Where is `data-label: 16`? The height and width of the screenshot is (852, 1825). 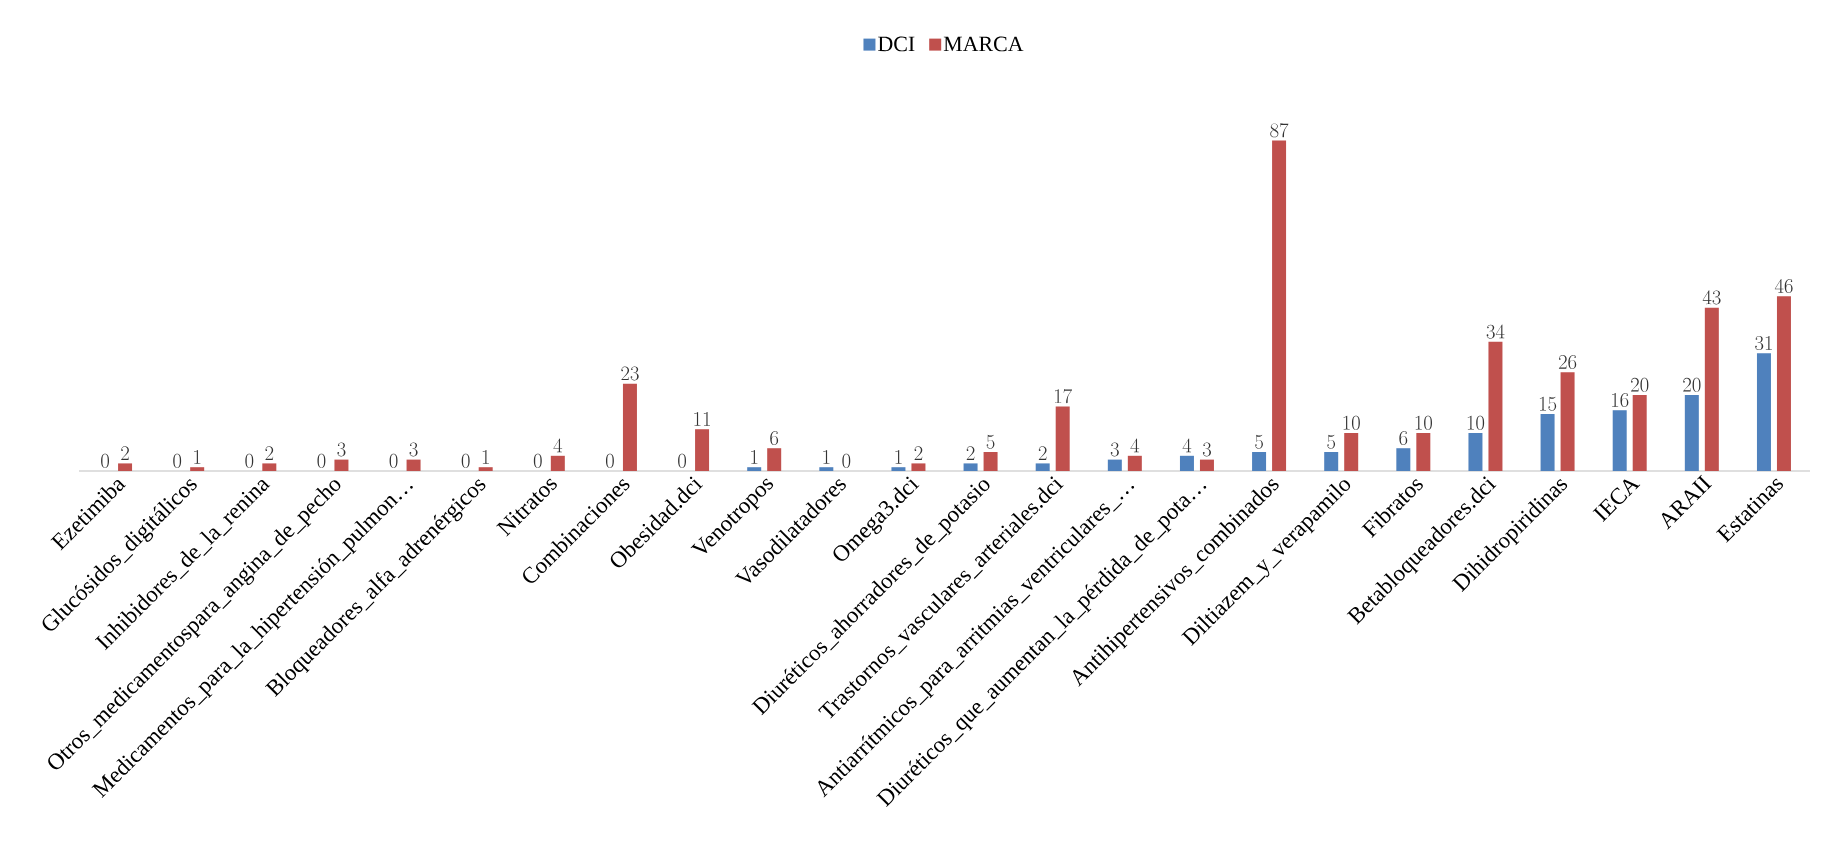 data-label: 16 is located at coordinates (1620, 400).